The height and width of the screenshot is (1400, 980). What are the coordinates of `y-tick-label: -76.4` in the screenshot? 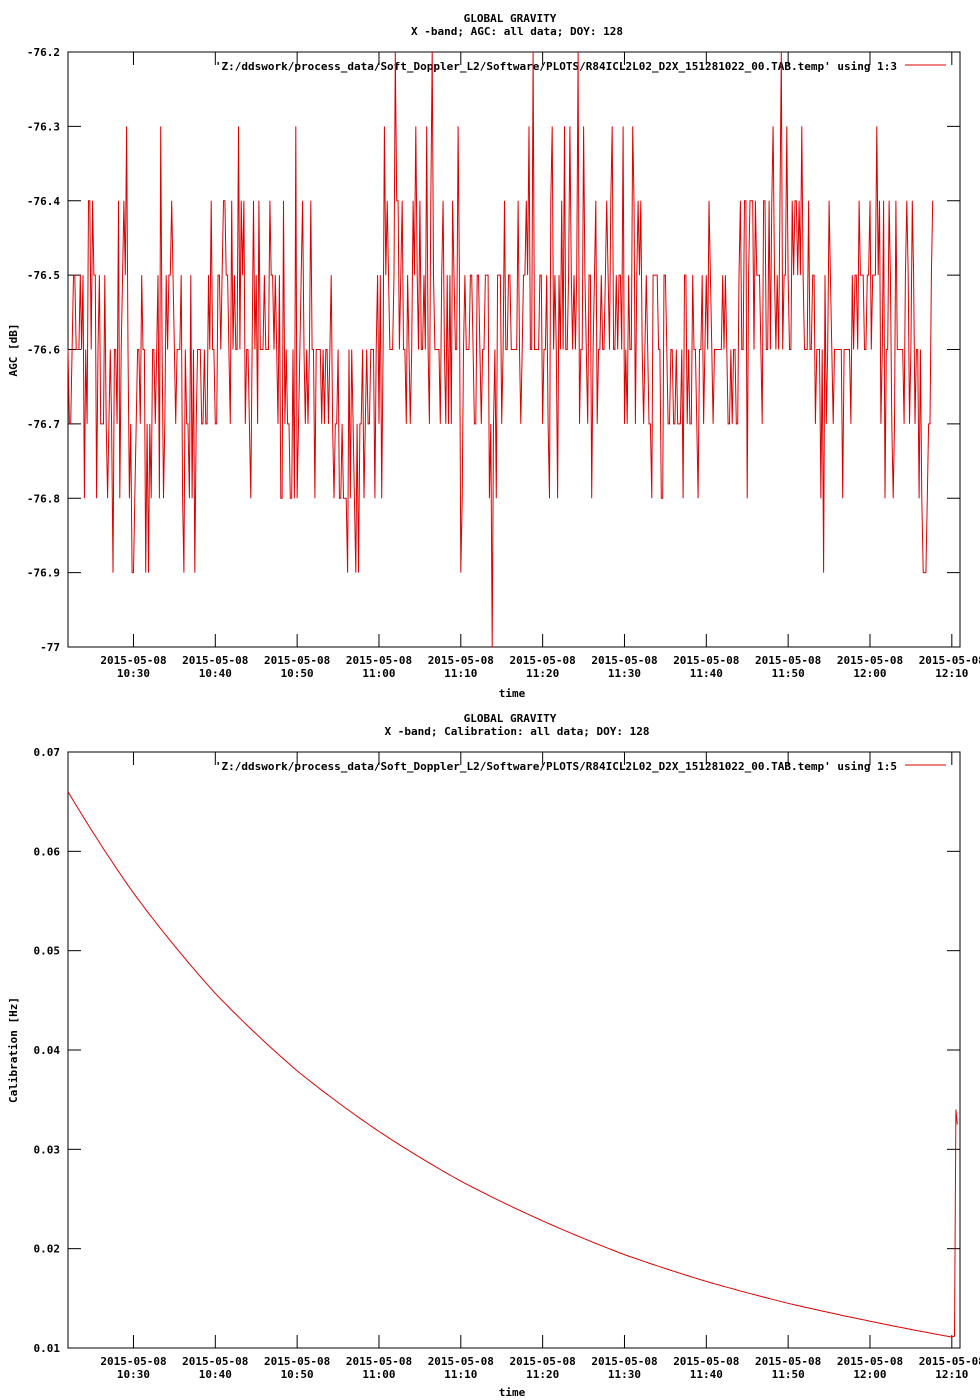 It's located at (43, 201).